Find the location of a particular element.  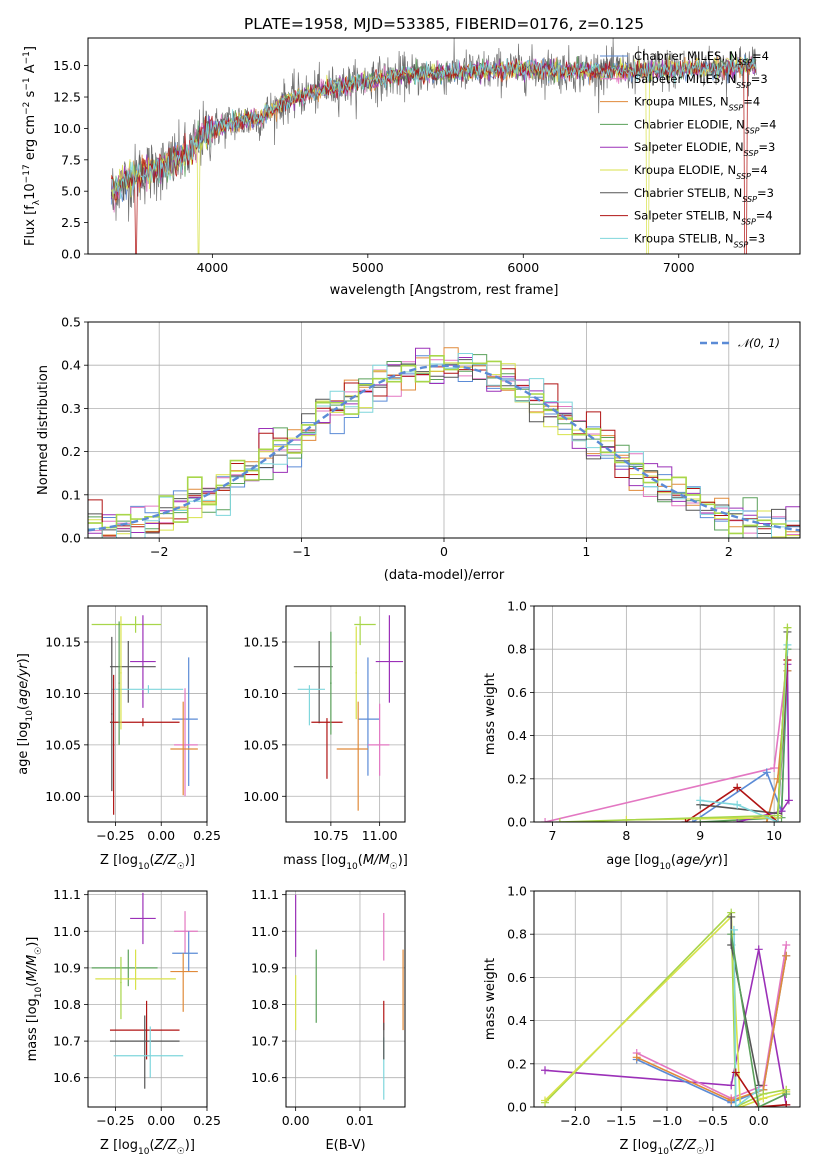

y-tick-label: 1.0 is located at coordinates (517, 606).